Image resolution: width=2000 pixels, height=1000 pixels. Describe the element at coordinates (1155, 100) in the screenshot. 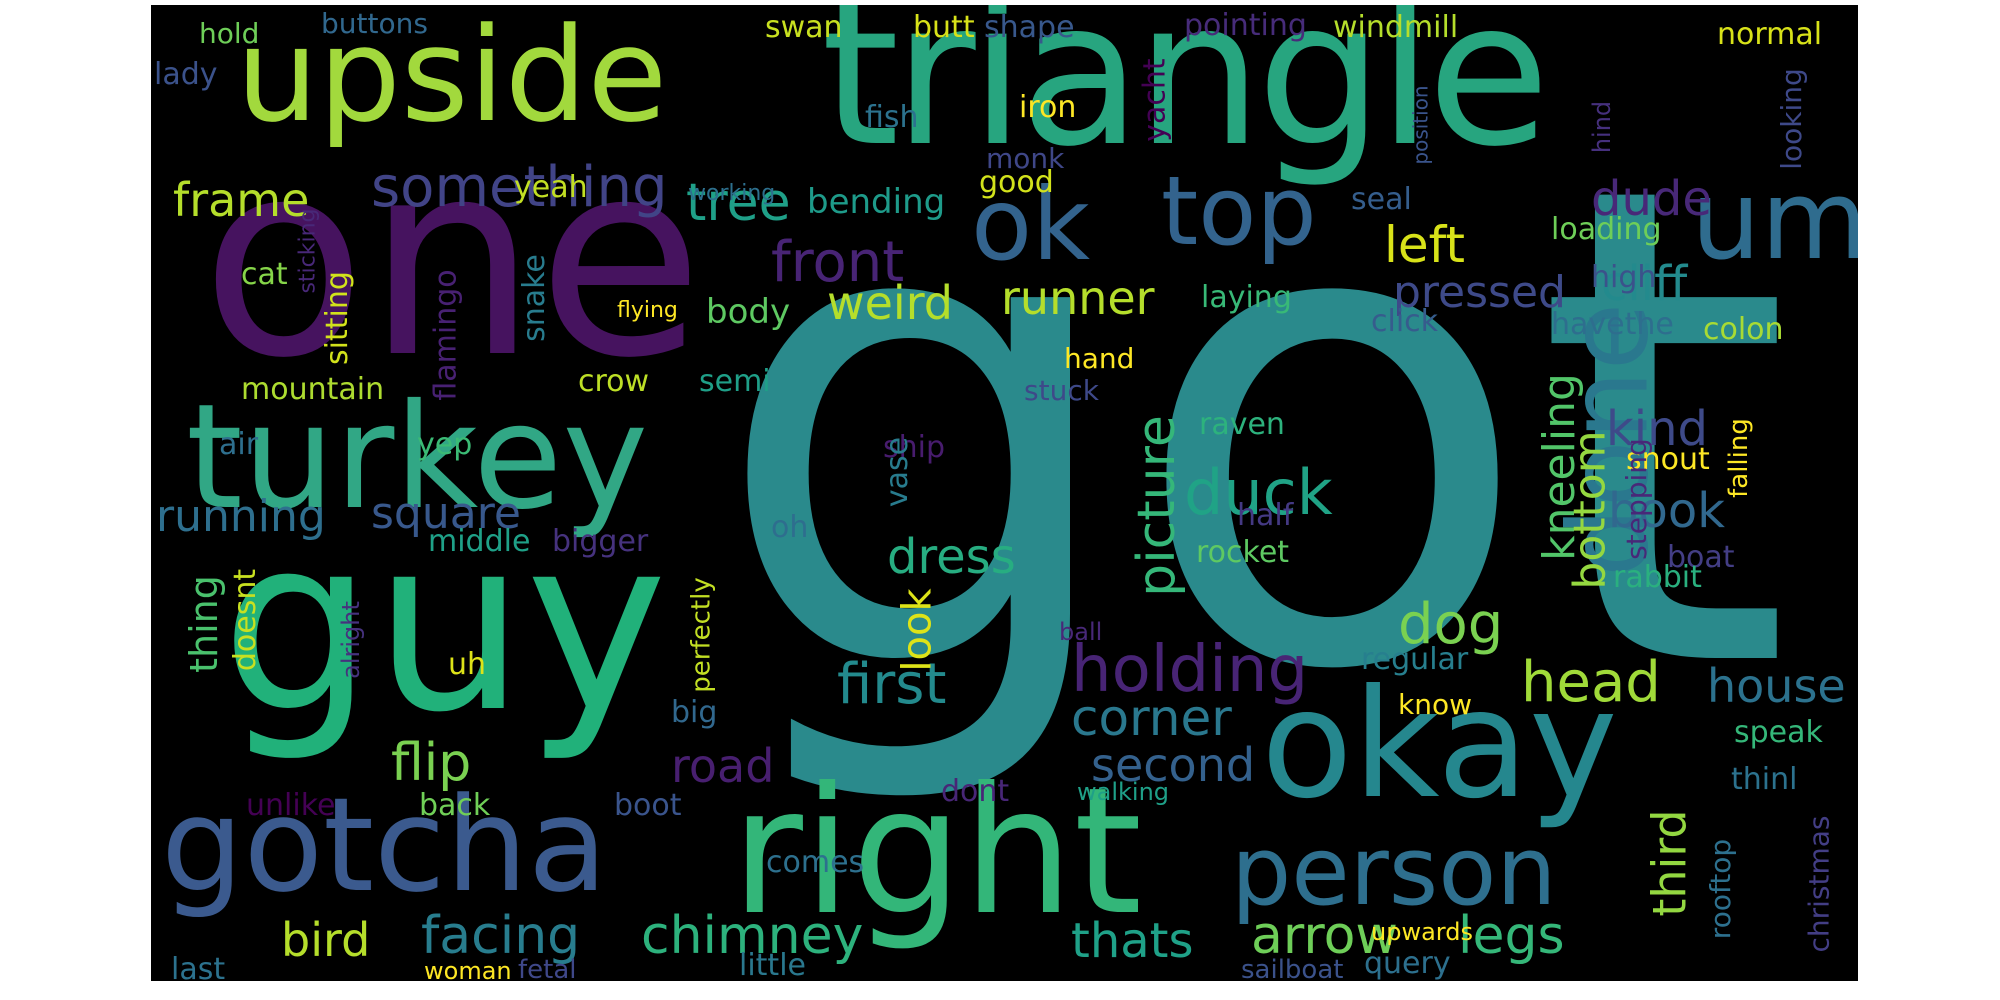

I see `word: yacht` at that location.